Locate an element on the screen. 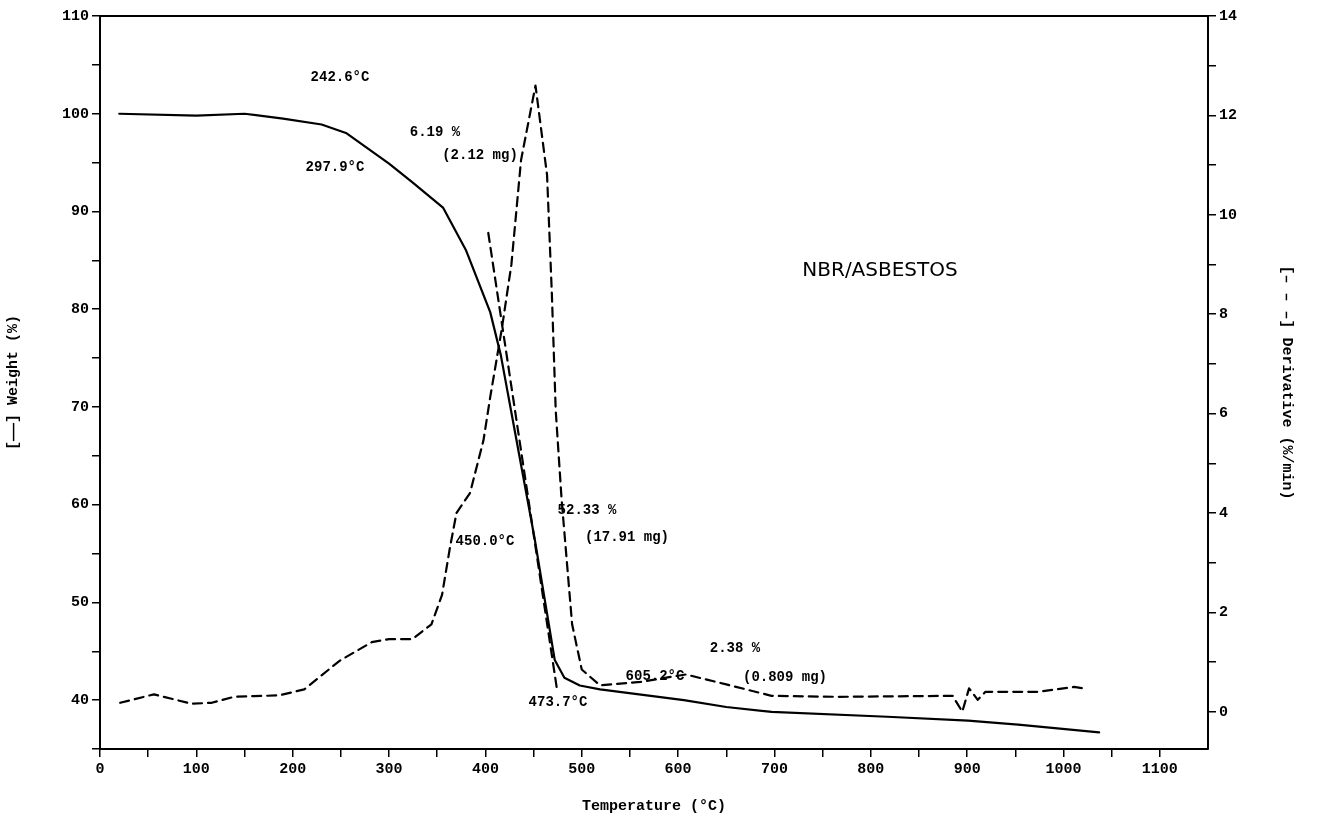 This screenshot has height=819, width=1335. y-tick-label: 110 is located at coordinates (75, 16).